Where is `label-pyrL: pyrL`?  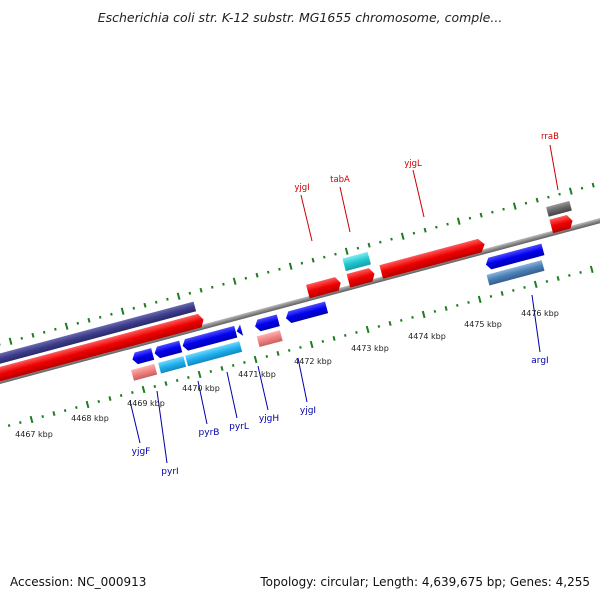
label-pyrL: pyrL is located at coordinates (239, 427).